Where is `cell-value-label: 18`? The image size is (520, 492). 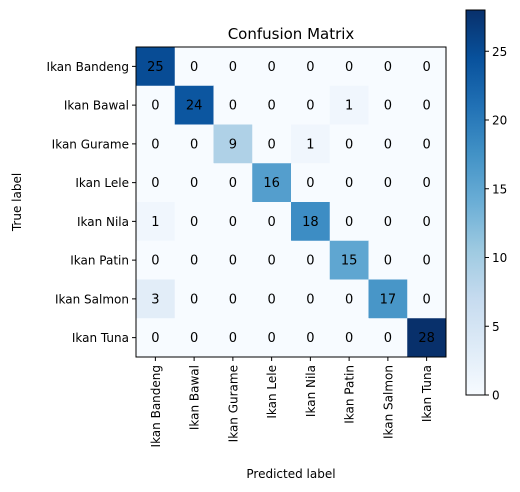 cell-value-label: 18 is located at coordinates (310, 222).